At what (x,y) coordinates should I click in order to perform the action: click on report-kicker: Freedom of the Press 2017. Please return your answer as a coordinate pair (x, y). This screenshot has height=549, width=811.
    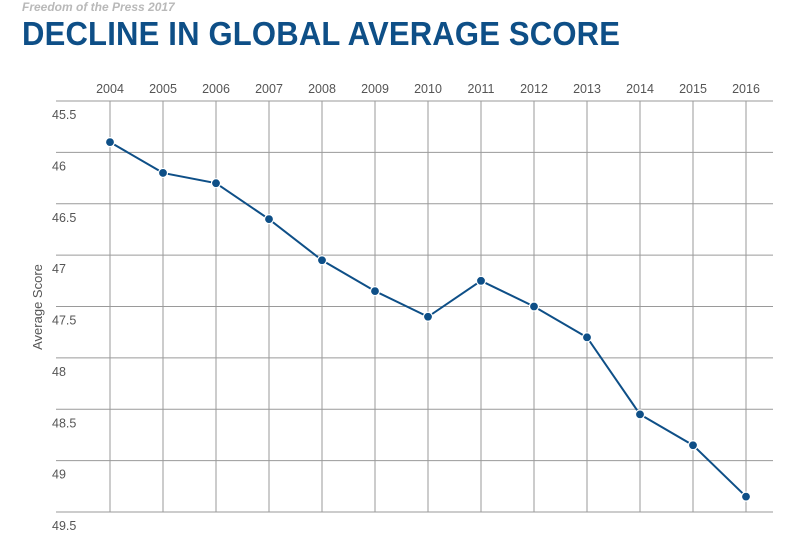
    Looking at the image, I should click on (98, 7).